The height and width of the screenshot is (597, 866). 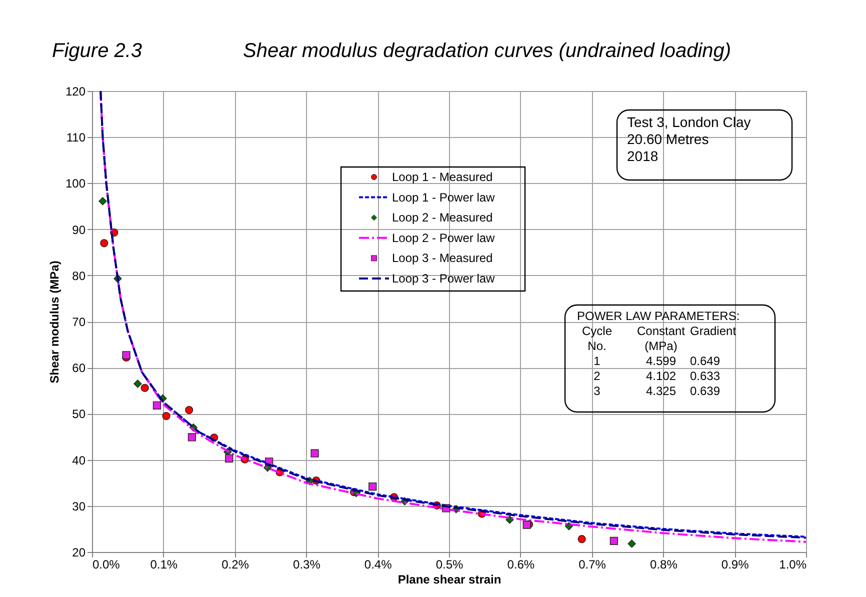 What do you see at coordinates (442, 177) in the screenshot?
I see `legend-label: Loop 1 - Measured` at bounding box center [442, 177].